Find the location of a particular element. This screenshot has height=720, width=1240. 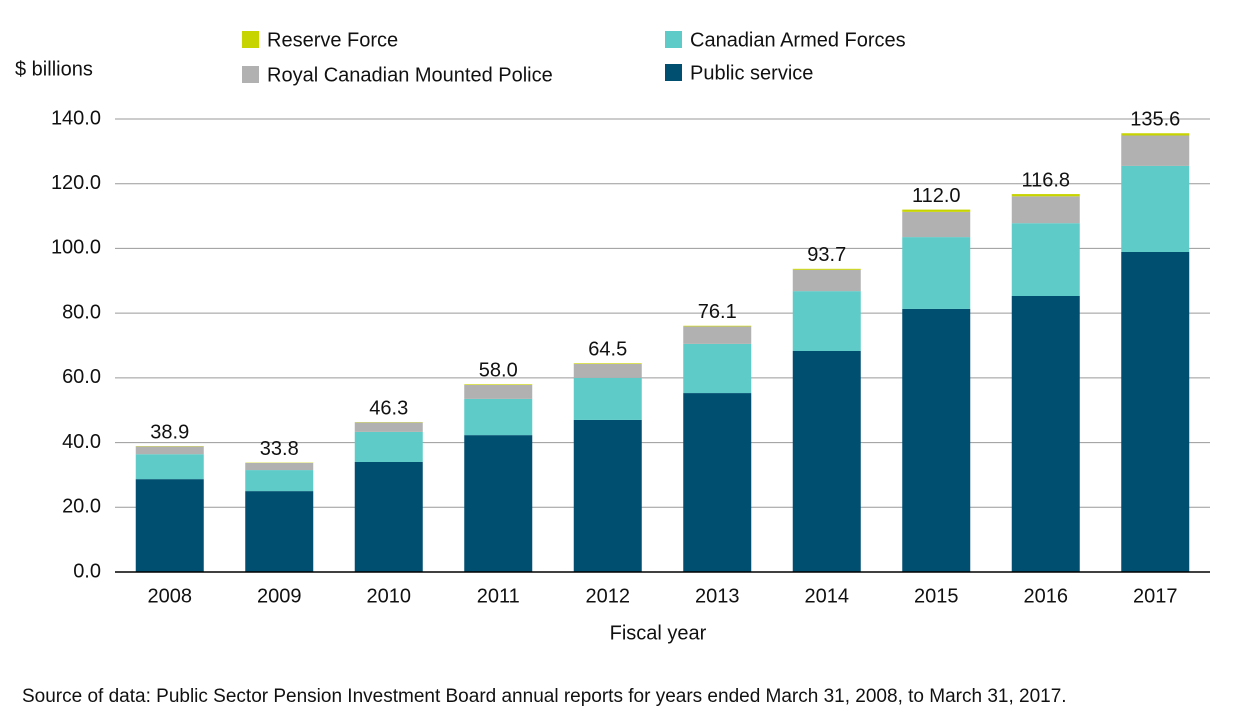

legend-label: Public service is located at coordinates (751, 73).